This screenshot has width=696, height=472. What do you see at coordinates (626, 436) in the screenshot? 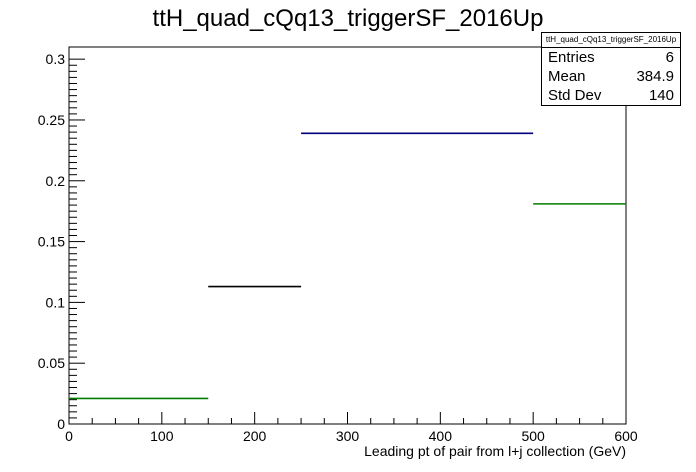
I see `x-tick-label: 600` at bounding box center [626, 436].